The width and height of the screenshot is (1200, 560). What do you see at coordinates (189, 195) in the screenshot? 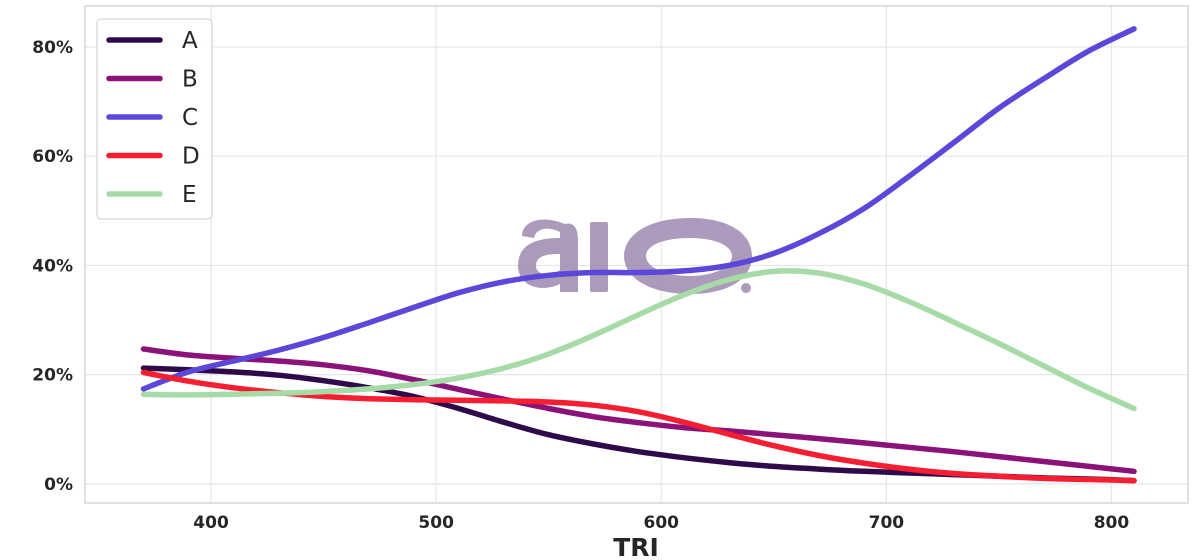
I see `legend-label-e: E` at bounding box center [189, 195].